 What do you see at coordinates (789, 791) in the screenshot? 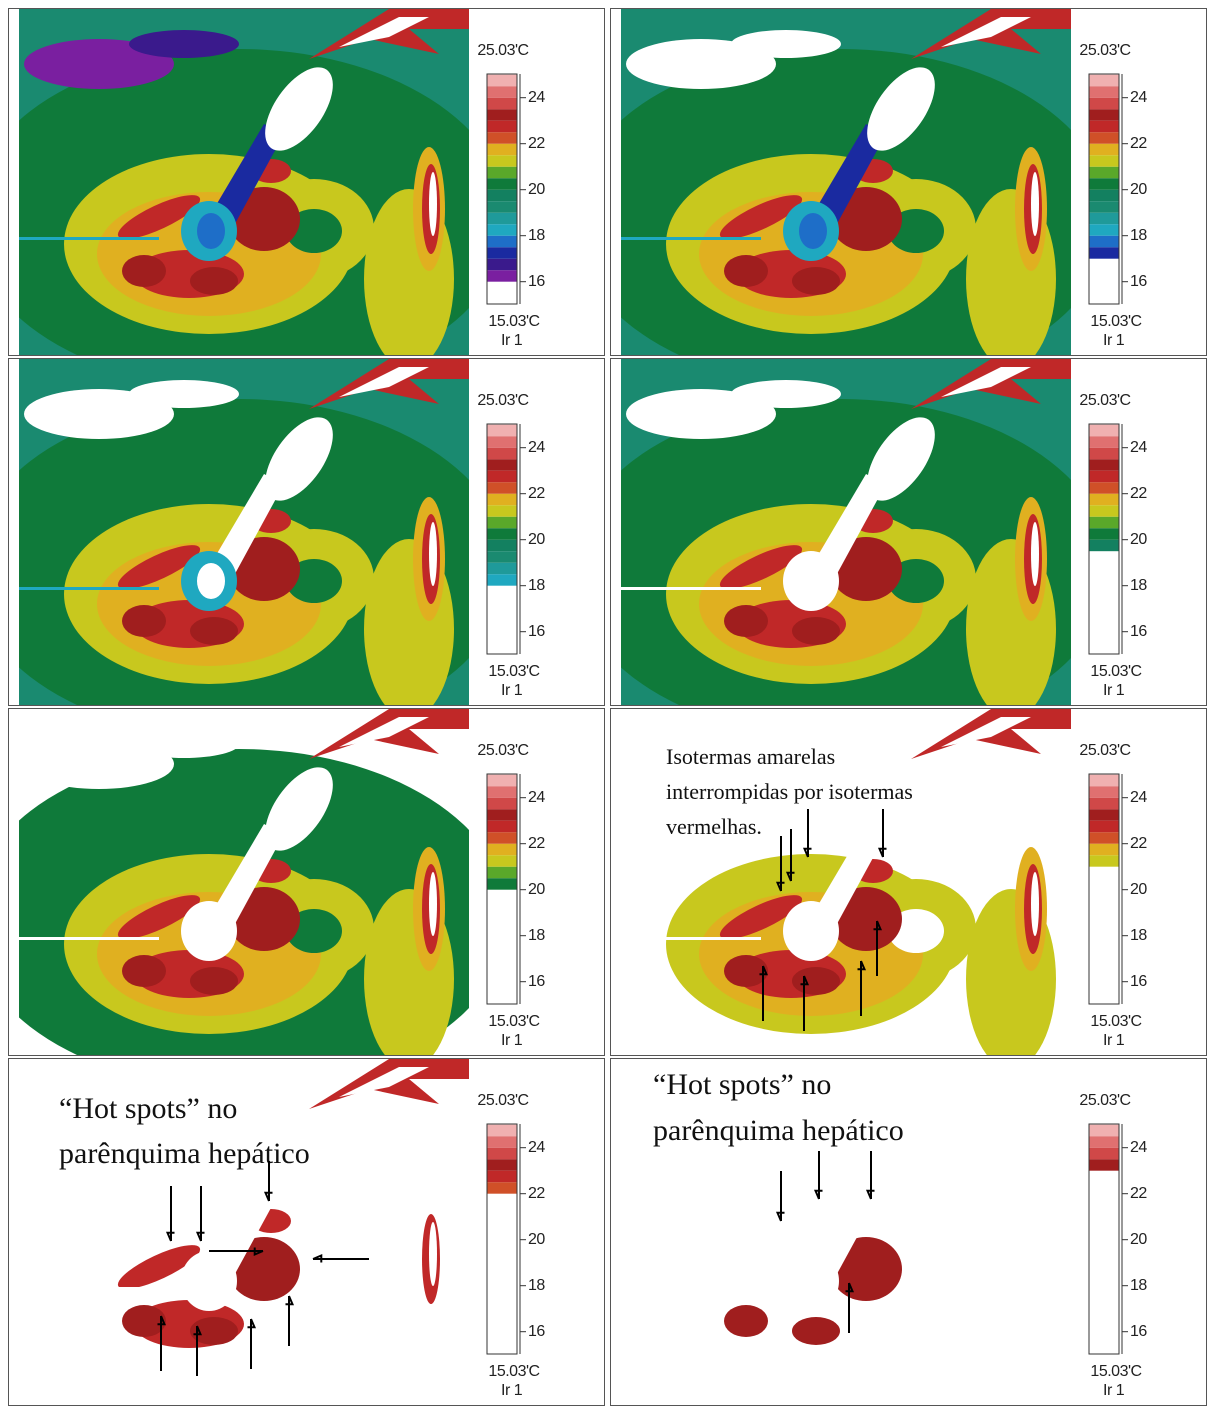
I see `annotation: interrompidas por isotermas` at bounding box center [789, 791].